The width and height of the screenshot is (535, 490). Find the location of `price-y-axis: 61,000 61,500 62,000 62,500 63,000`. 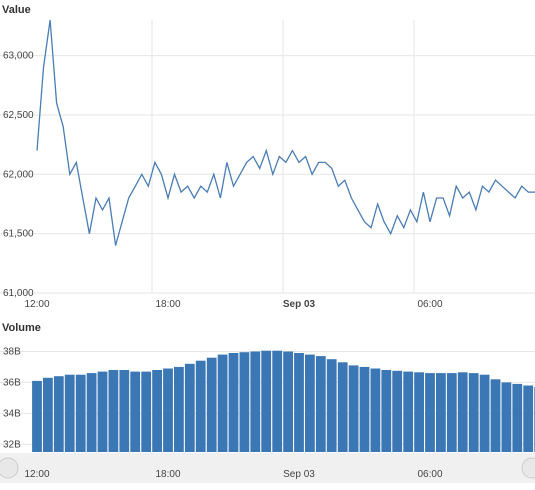

price-y-axis: 61,000 61,500 62,000 62,500 63,000 is located at coordinates (18, 175).